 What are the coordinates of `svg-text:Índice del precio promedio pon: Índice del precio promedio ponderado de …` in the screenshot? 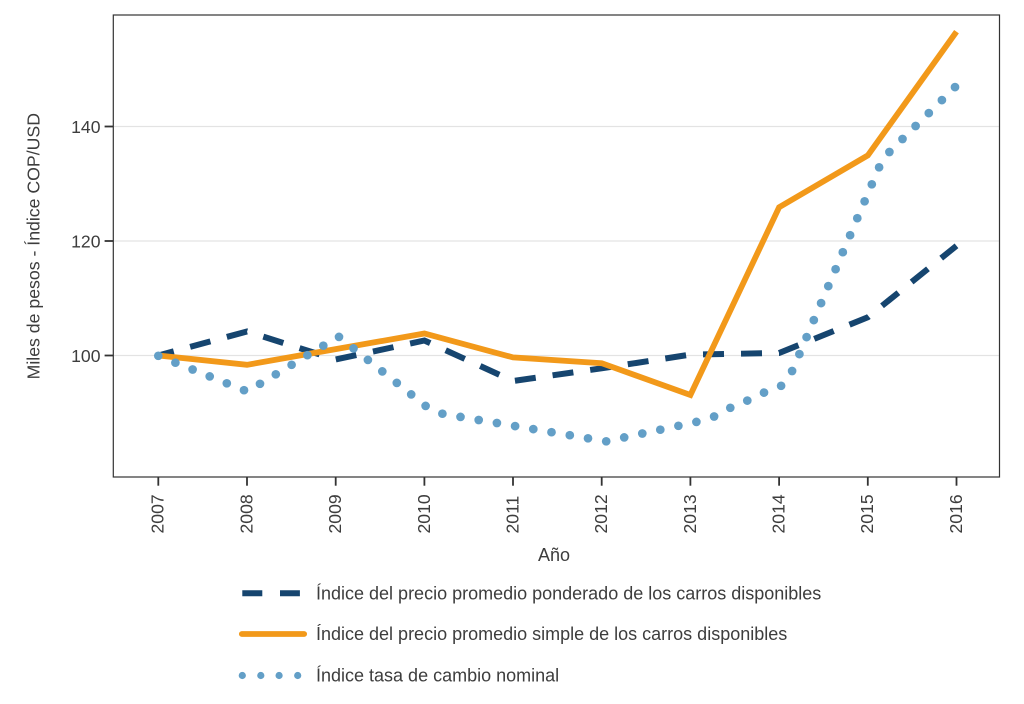 It's located at (568, 593).